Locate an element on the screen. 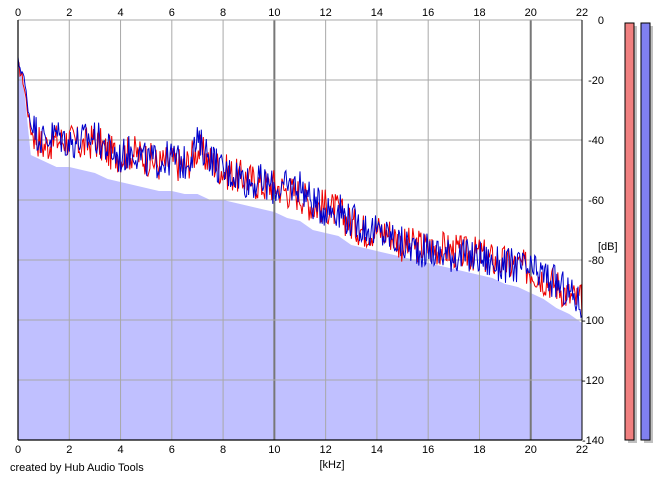 This screenshot has width=664, height=481. y-tick-label: -120 is located at coordinates (593, 381).